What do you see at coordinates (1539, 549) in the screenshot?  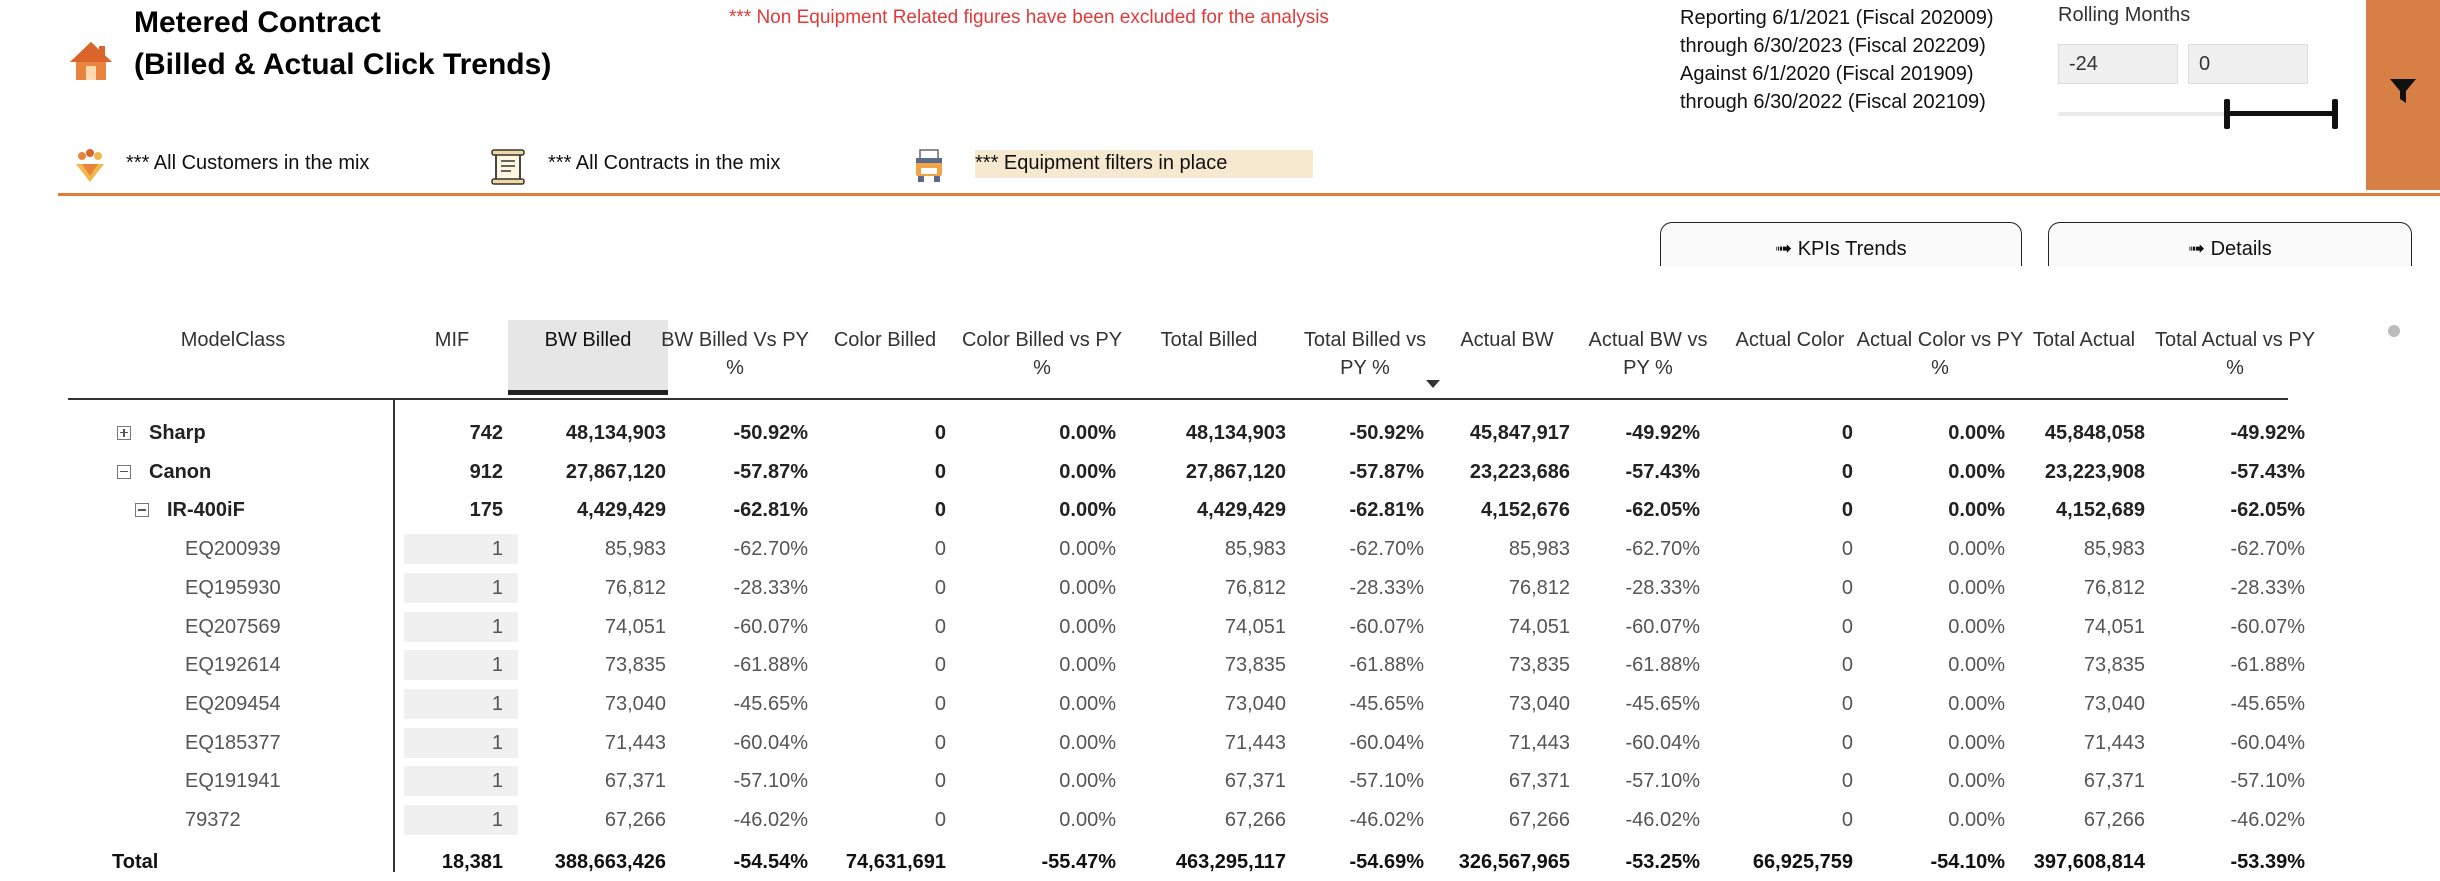 I see `cell-8: 85,983` at bounding box center [1539, 549].